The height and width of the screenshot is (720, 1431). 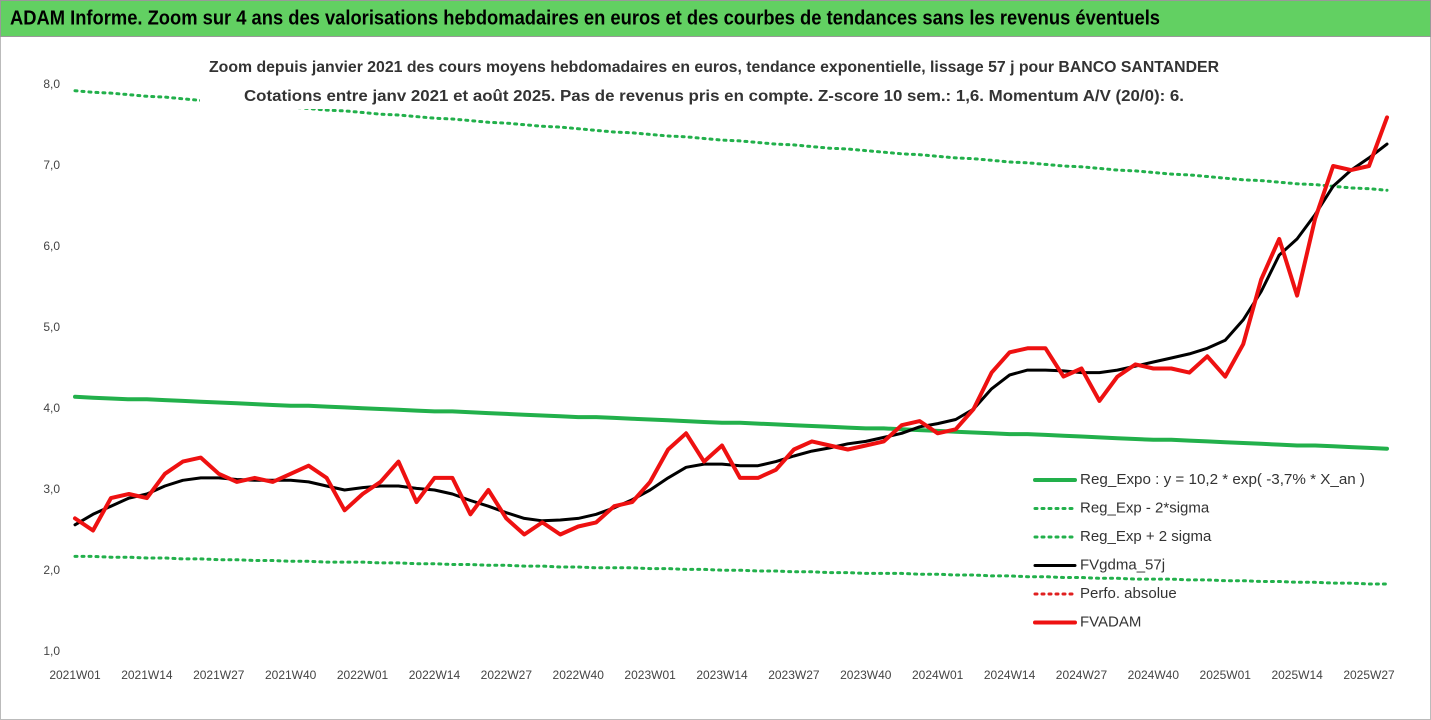 What do you see at coordinates (715, 82) in the screenshot?
I see `subtitle-box` at bounding box center [715, 82].